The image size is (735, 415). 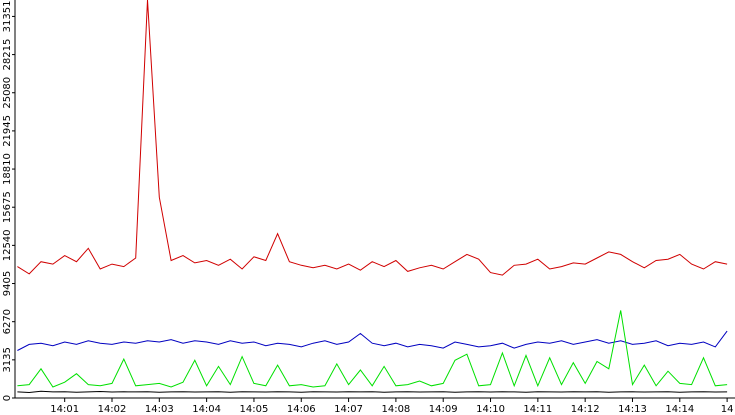 What do you see at coordinates (7, 169) in the screenshot?
I see `y-tick-label: 18810` at bounding box center [7, 169].